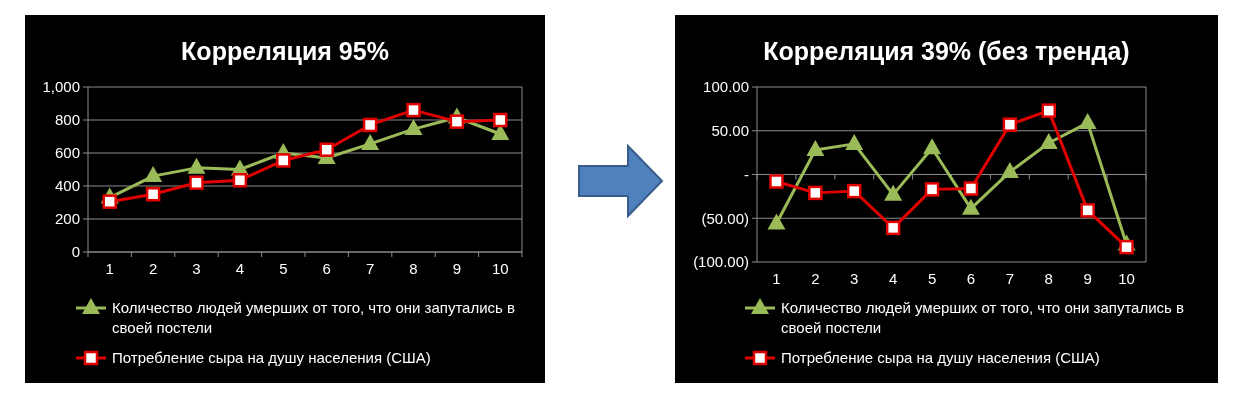  I want to click on y-tick-label: 200, so click(67, 219).